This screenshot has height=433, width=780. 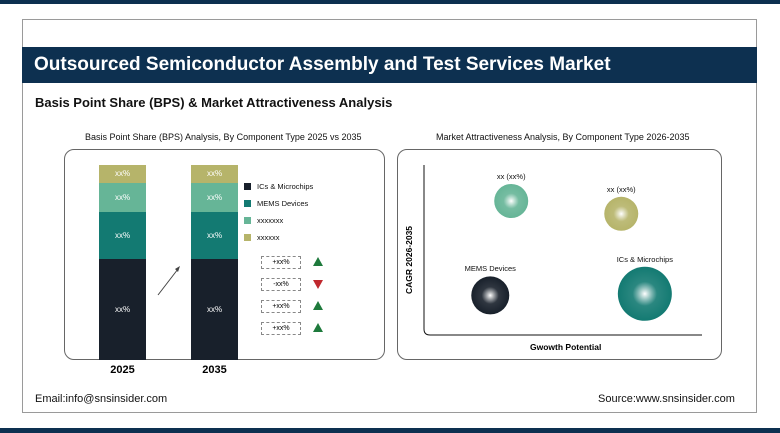 What do you see at coordinates (281, 284) in the screenshot?
I see `change-box: -xx%` at bounding box center [281, 284].